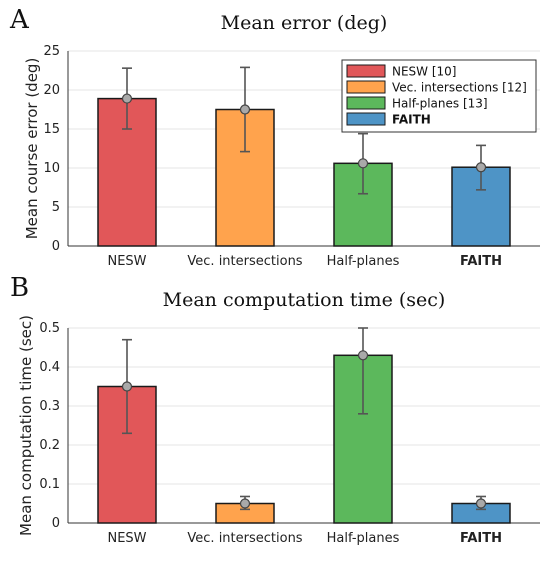  What do you see at coordinates (304, 300) in the screenshot?
I see `chart-title: Mean computation time (sec)` at bounding box center [304, 300].